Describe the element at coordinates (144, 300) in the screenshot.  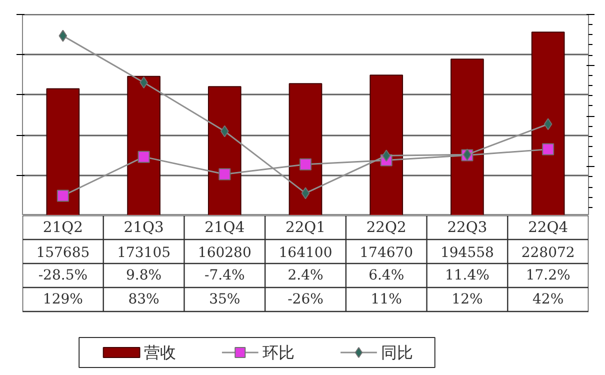
I see `data-label: 83%` at that location.